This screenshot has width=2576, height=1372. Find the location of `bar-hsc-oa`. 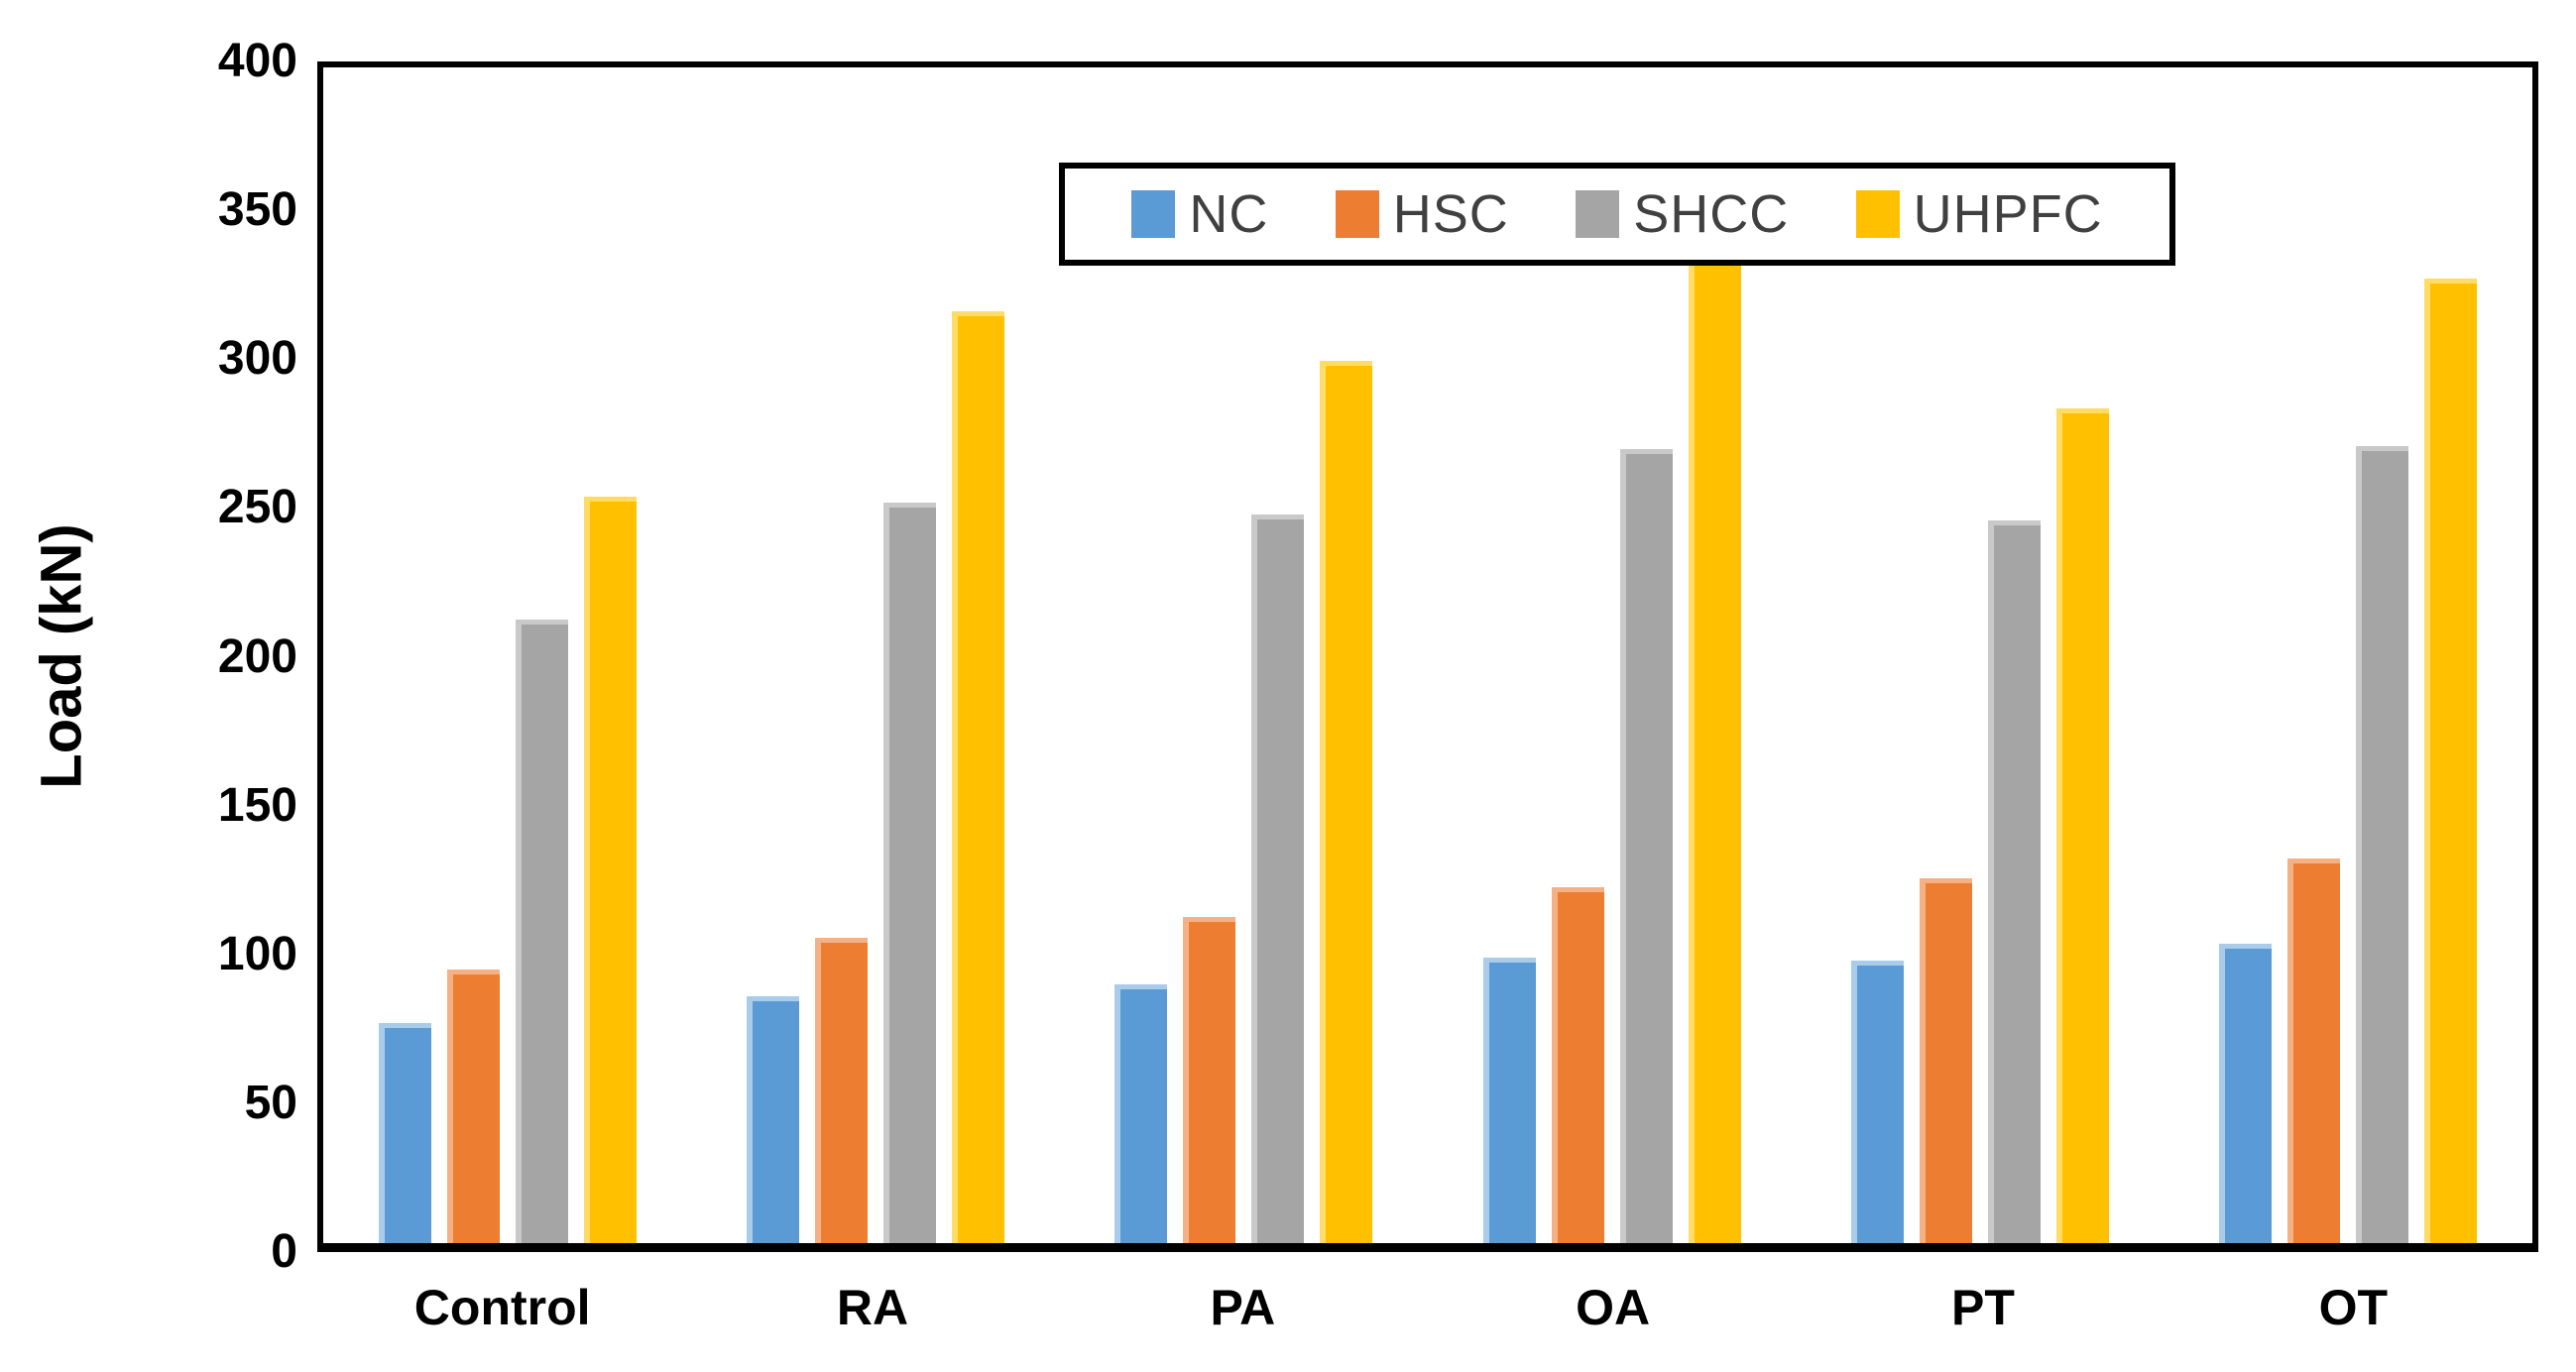

bar-hsc-oa is located at coordinates (1577, 1065).